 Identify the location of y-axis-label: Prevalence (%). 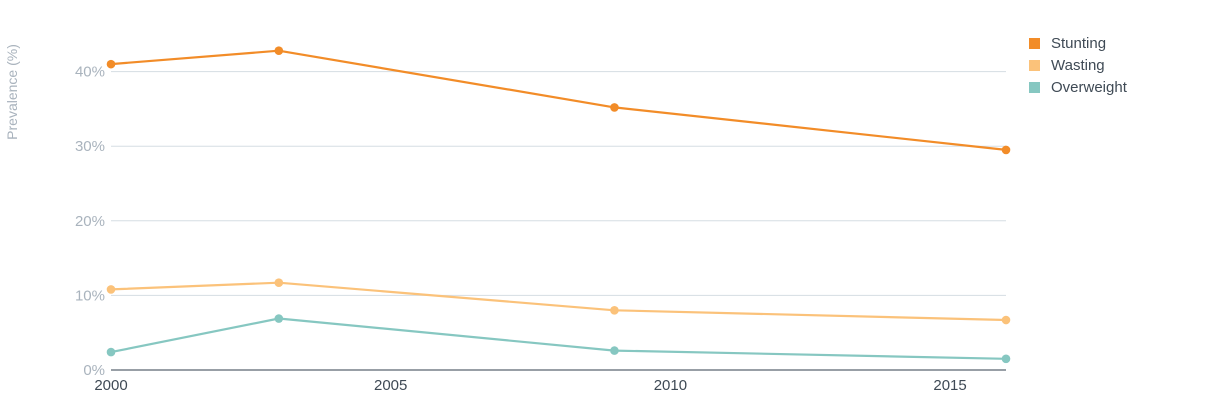
(12, 92).